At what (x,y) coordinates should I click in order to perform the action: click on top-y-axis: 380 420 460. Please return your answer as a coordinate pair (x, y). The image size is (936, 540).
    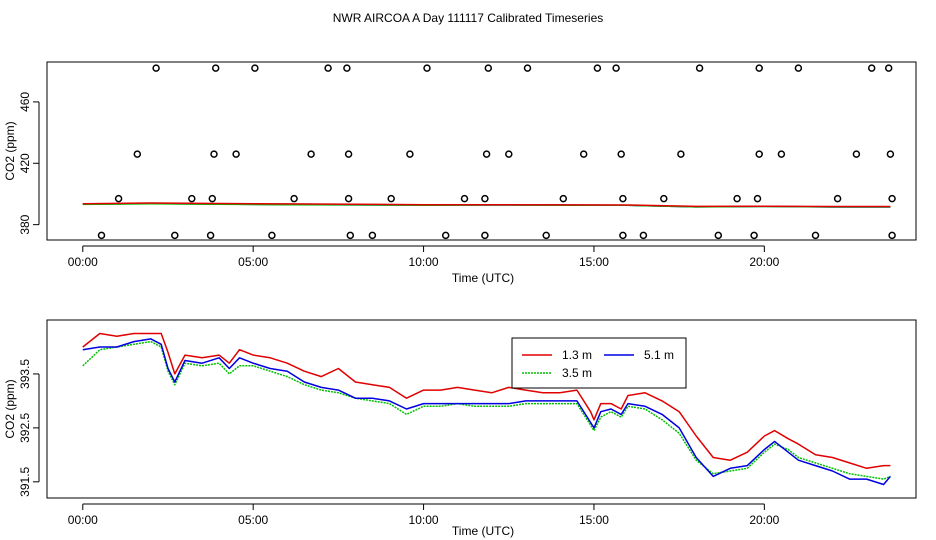
    Looking at the image, I should click on (29, 163).